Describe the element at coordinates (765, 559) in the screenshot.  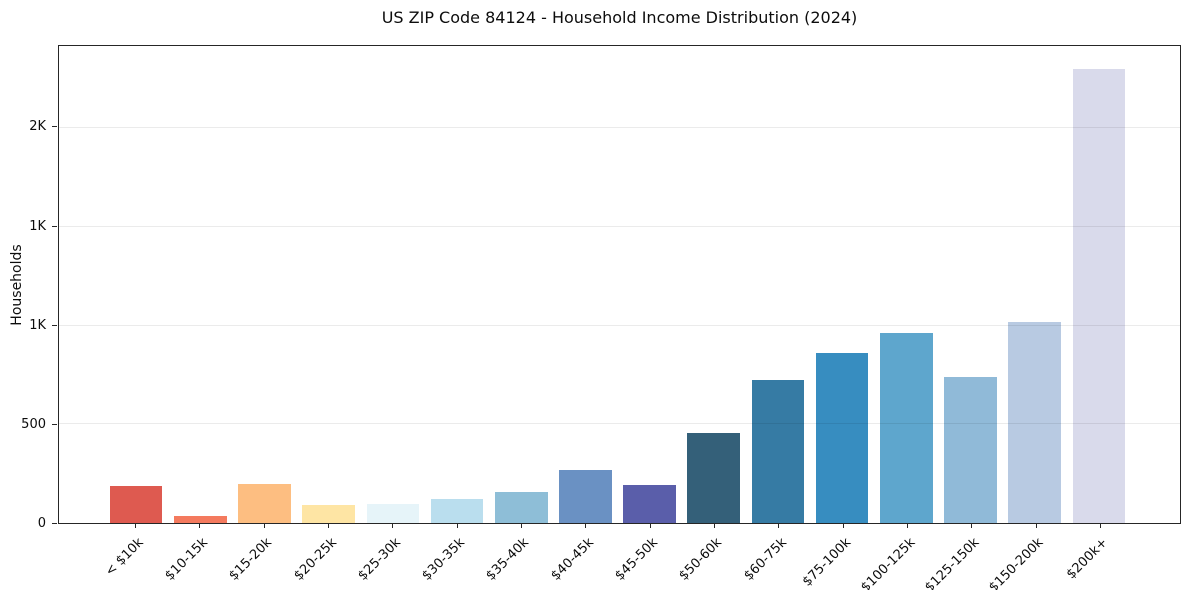
I see `x-tick-label: $60-75k` at that location.